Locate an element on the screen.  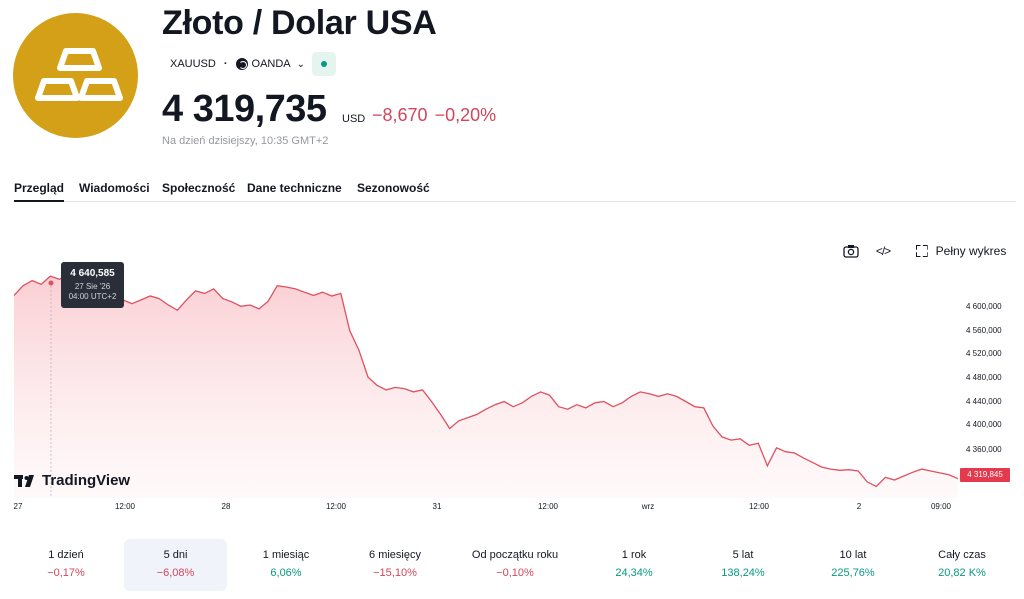
period-10-years: 10 lat 225,76% is located at coordinates (853, 565).